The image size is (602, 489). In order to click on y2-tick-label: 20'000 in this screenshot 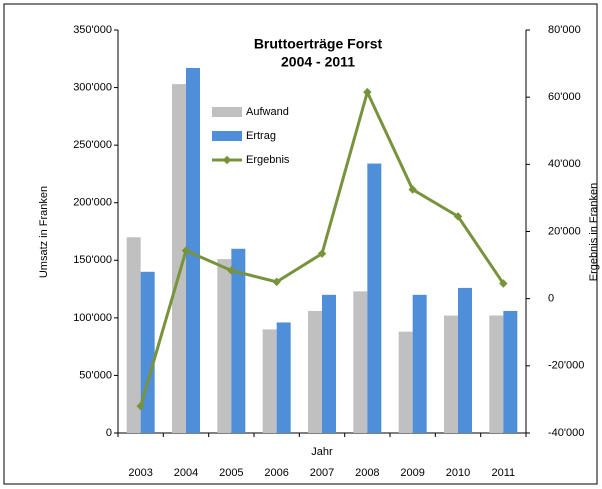, I will do `click(564, 231)`.